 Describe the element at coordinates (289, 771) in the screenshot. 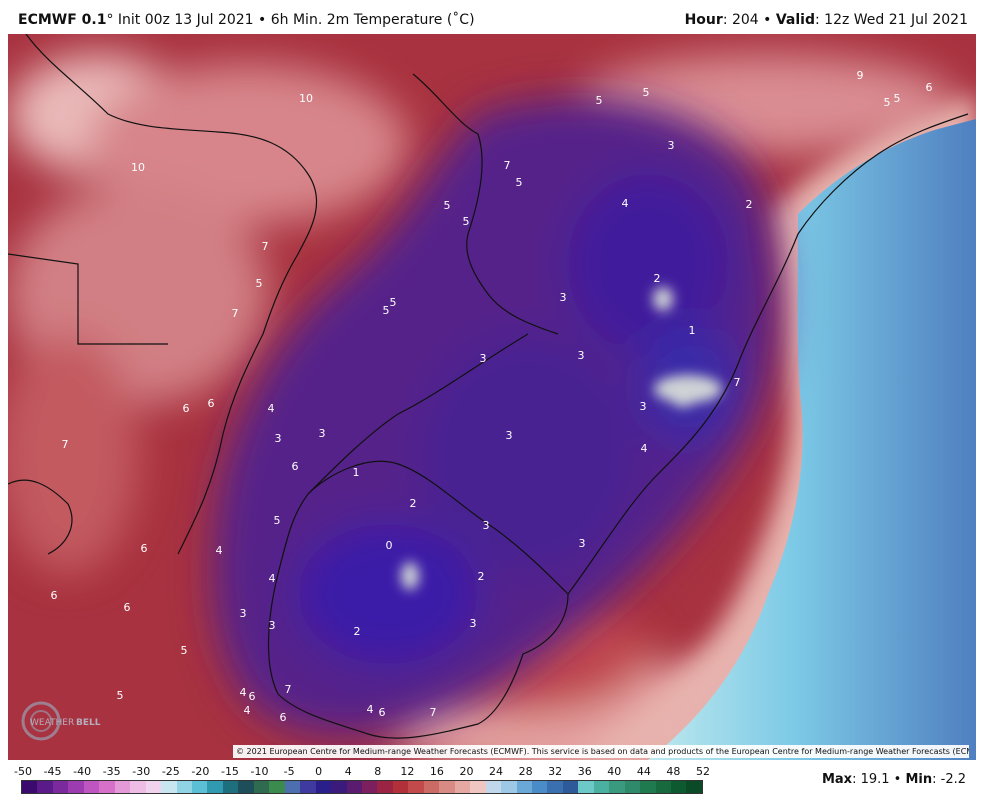

I see `scale-tick-label: -5` at that location.